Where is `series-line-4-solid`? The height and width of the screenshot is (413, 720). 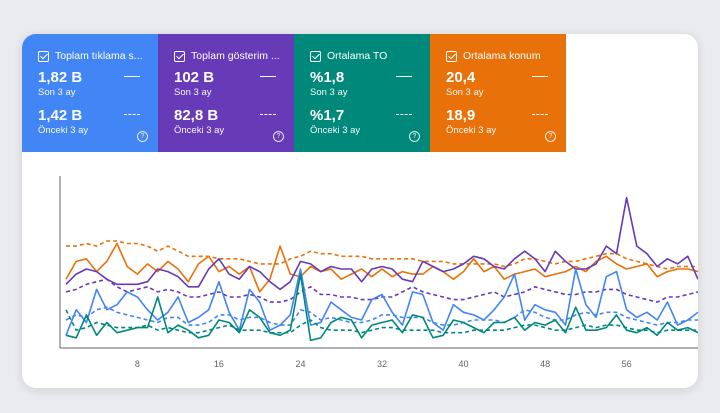
series-line-4-solid is located at coordinates (381, 302).